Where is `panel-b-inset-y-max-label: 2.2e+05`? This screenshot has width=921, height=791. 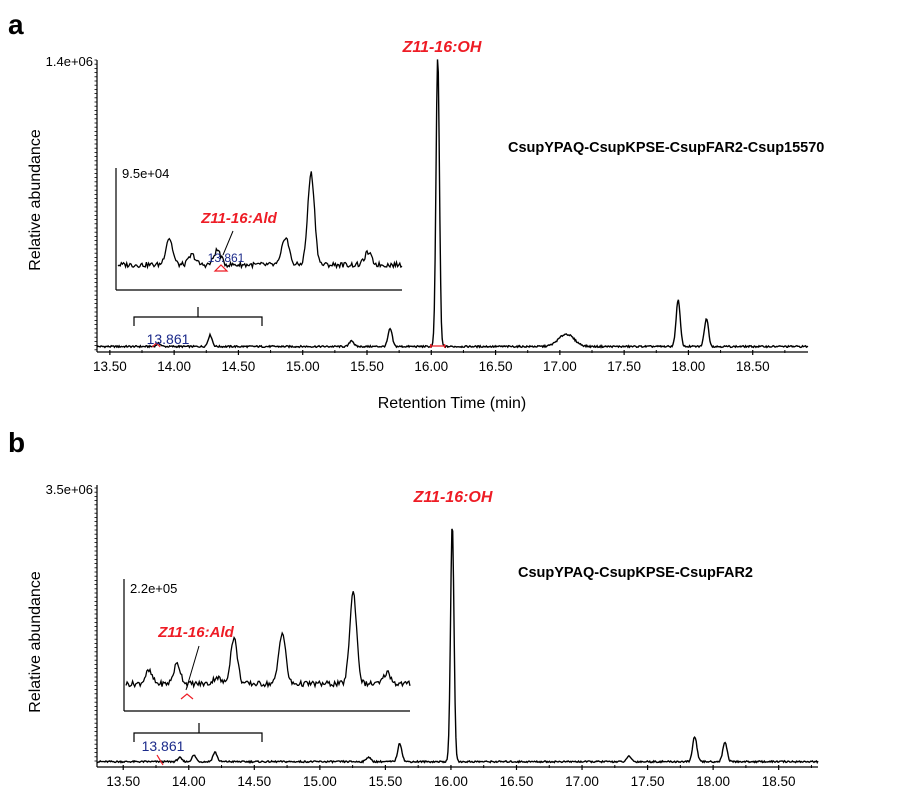
panel-b-inset-y-max-label: 2.2e+05 is located at coordinates (153, 588).